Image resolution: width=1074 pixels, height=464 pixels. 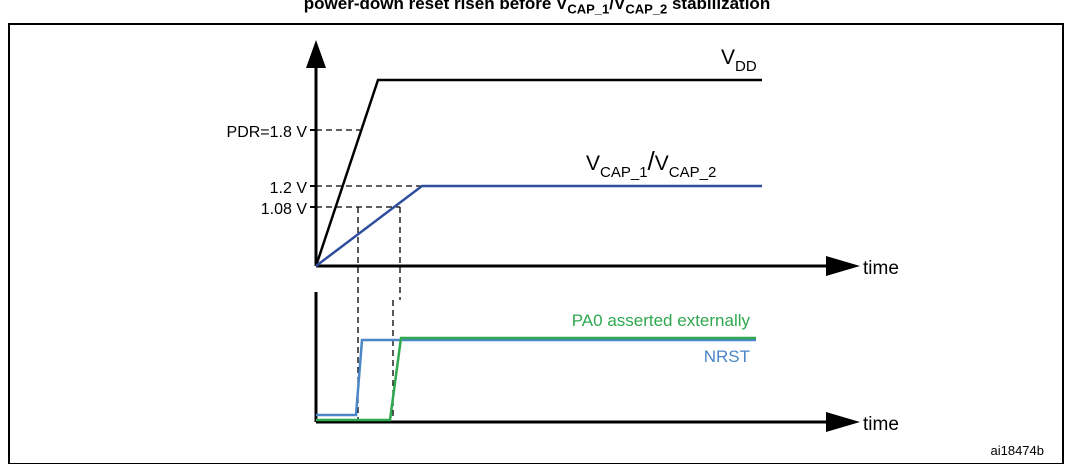 What do you see at coordinates (1018, 450) in the screenshot?
I see `figure-id: ai18474b` at bounding box center [1018, 450].